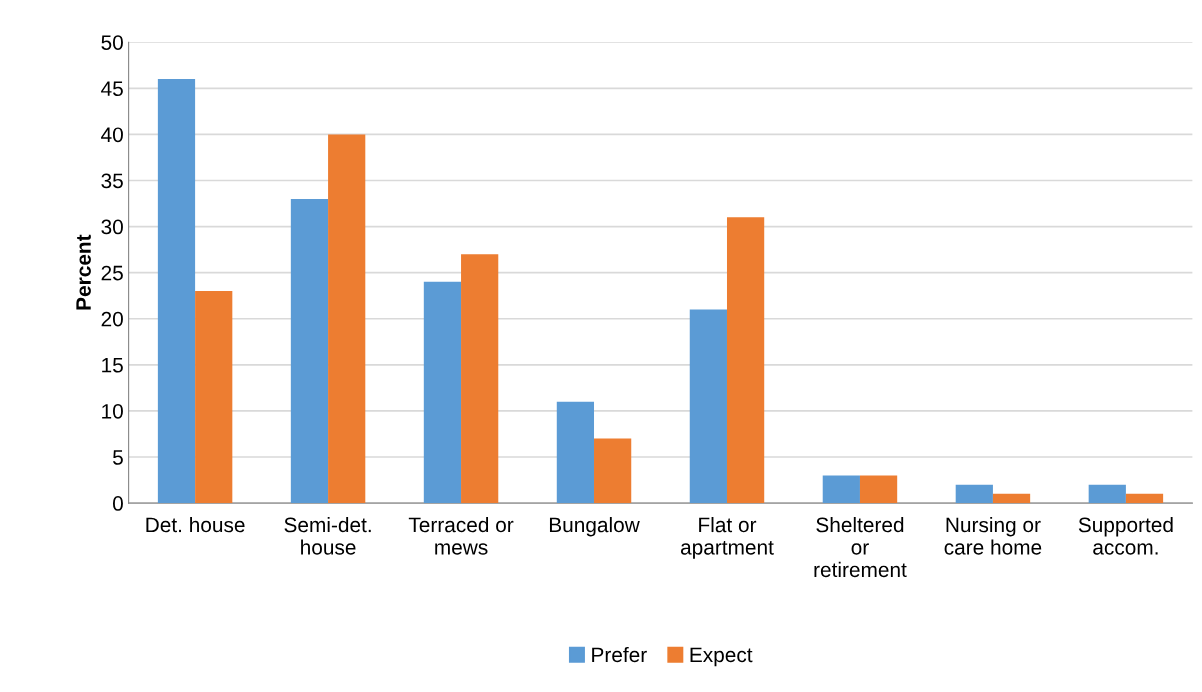 The height and width of the screenshot is (692, 1202). What do you see at coordinates (112, 181) in the screenshot?
I see `y-tick-label: 35` at bounding box center [112, 181].